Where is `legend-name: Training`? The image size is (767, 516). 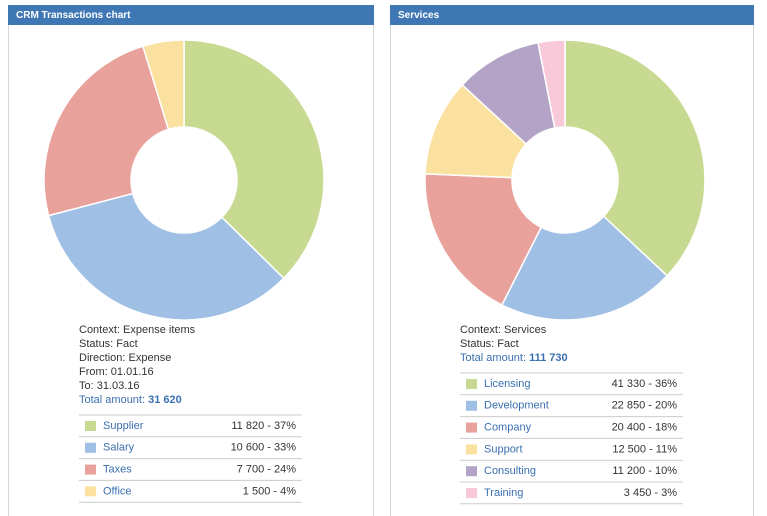
legend-name: Training is located at coordinates (503, 493).